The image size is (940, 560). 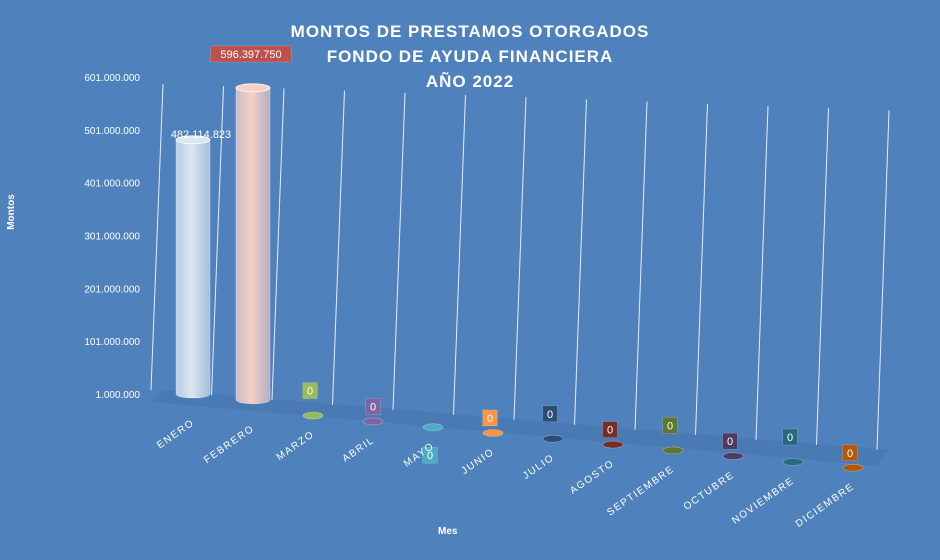 What do you see at coordinates (433, 427) in the screenshot?
I see `bar-mayo` at bounding box center [433, 427].